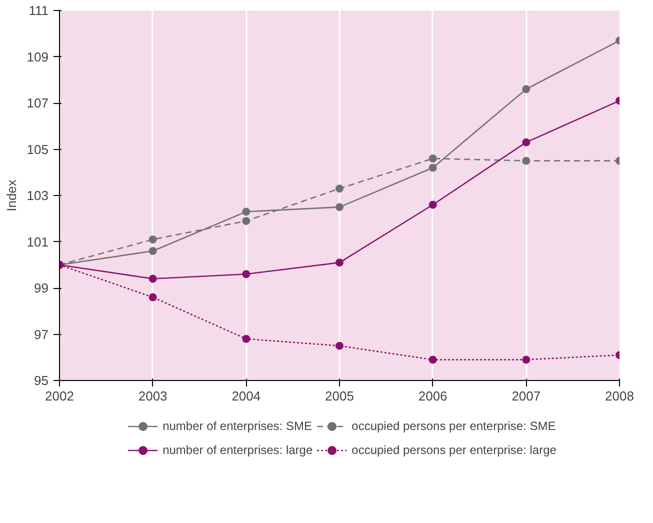  Describe the element at coordinates (37, 195) in the screenshot. I see `y-tick-label: 103` at that location.